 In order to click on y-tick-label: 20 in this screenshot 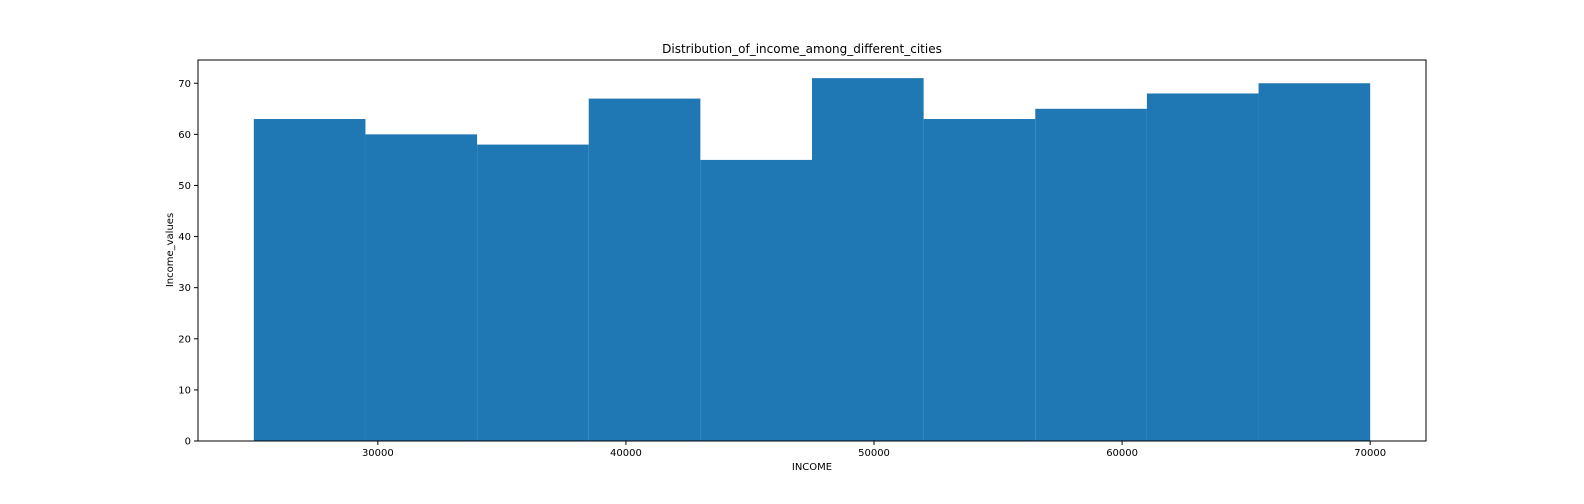, I will do `click(184, 339)`.